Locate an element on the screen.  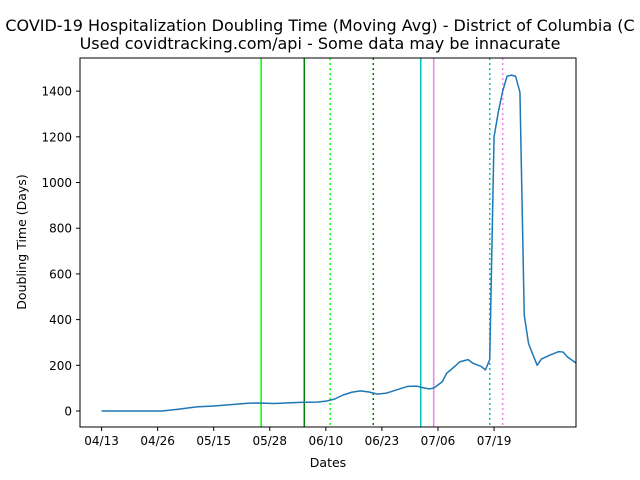
y-tick-label-4: 600 is located at coordinates (60, 274).